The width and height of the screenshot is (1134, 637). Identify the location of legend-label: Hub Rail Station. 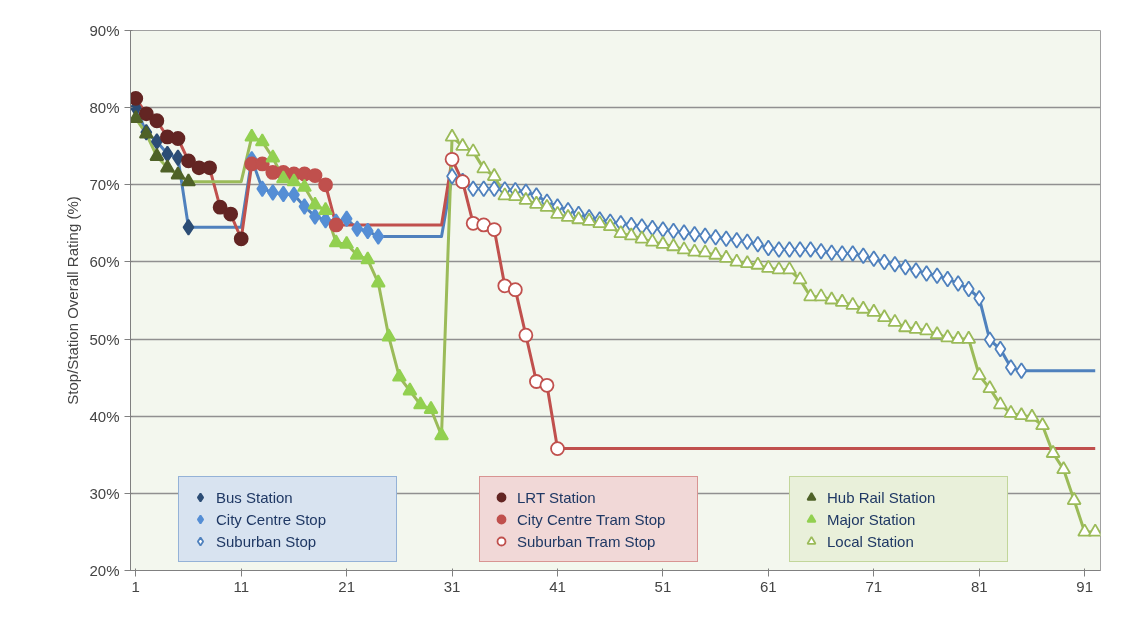
(882, 497).